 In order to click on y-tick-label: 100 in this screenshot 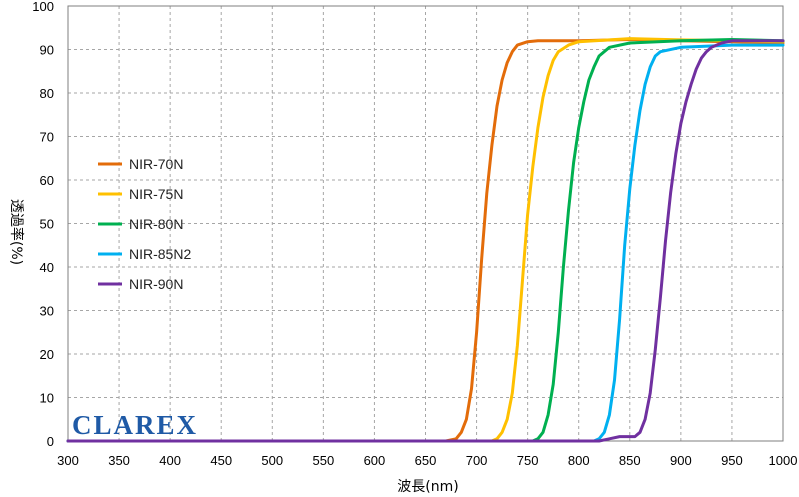, I will do `click(43, 7)`.